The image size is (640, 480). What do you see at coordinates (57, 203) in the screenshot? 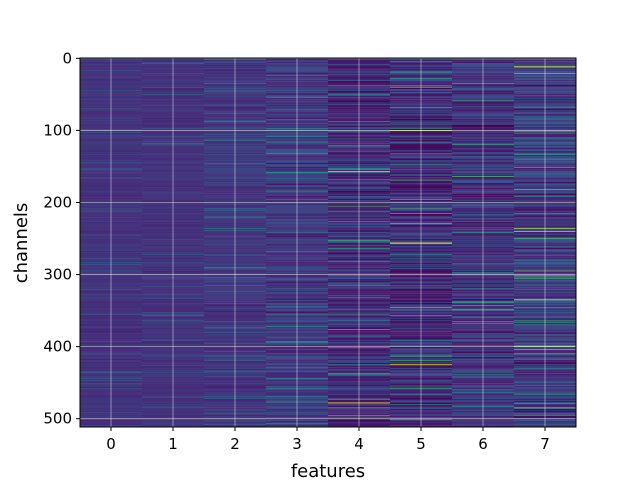
I see `y-tick-label: 200` at bounding box center [57, 203].